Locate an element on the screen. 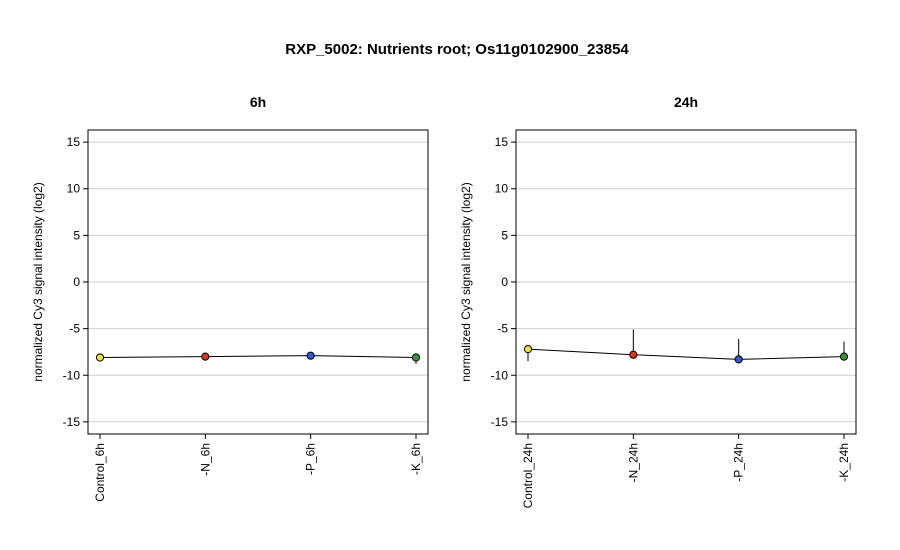 Image resolution: width=900 pixels, height=550 pixels. x-tick-label: Control_6h is located at coordinates (100, 472).